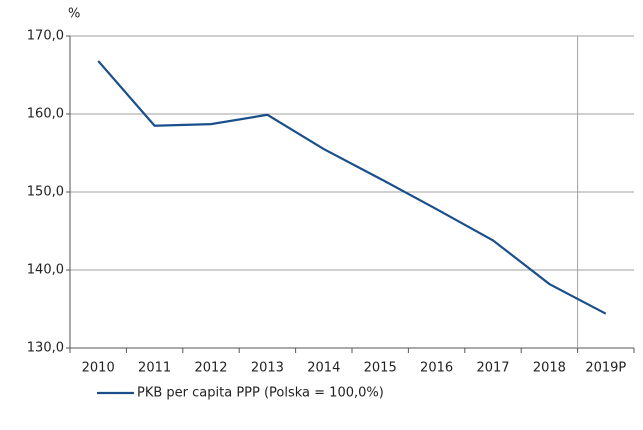 This screenshot has width=643, height=430. Describe the element at coordinates (45, 114) in the screenshot. I see `y-tick-label: 160,0` at that location.